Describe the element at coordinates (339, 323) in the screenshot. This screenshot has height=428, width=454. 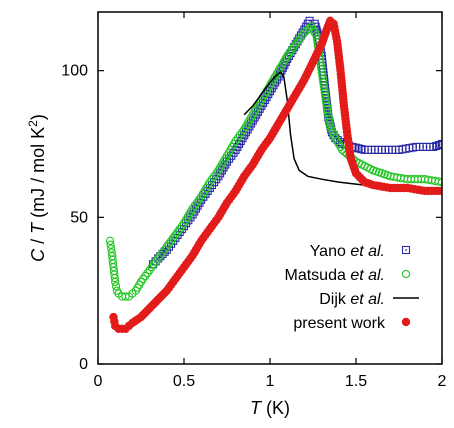
I see `legend-label: present work` at that location.